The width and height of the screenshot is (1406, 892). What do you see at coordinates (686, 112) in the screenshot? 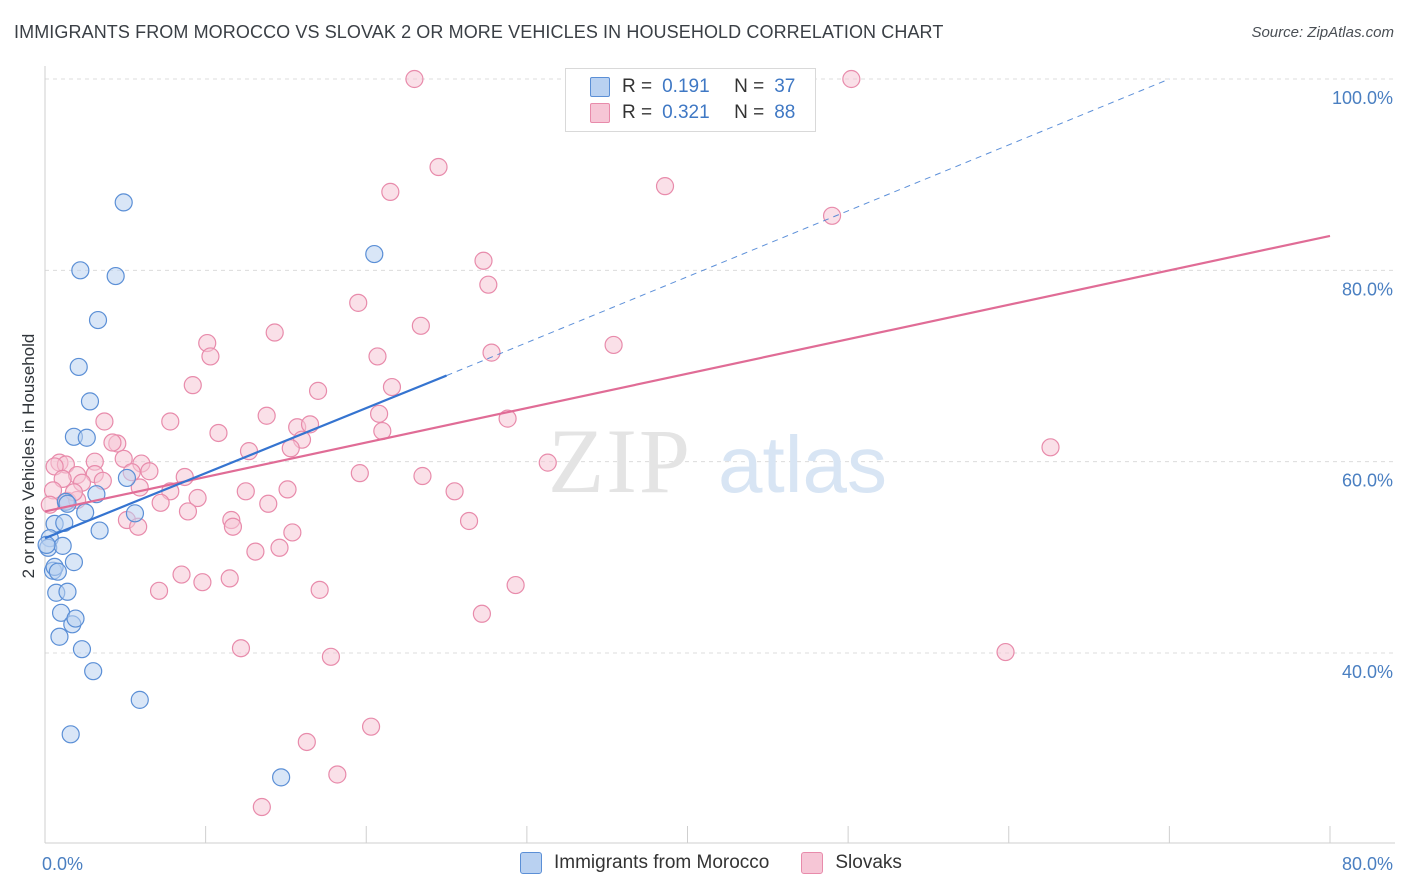
I see `legend-r-value-slovak: 0.321` at bounding box center [686, 112].